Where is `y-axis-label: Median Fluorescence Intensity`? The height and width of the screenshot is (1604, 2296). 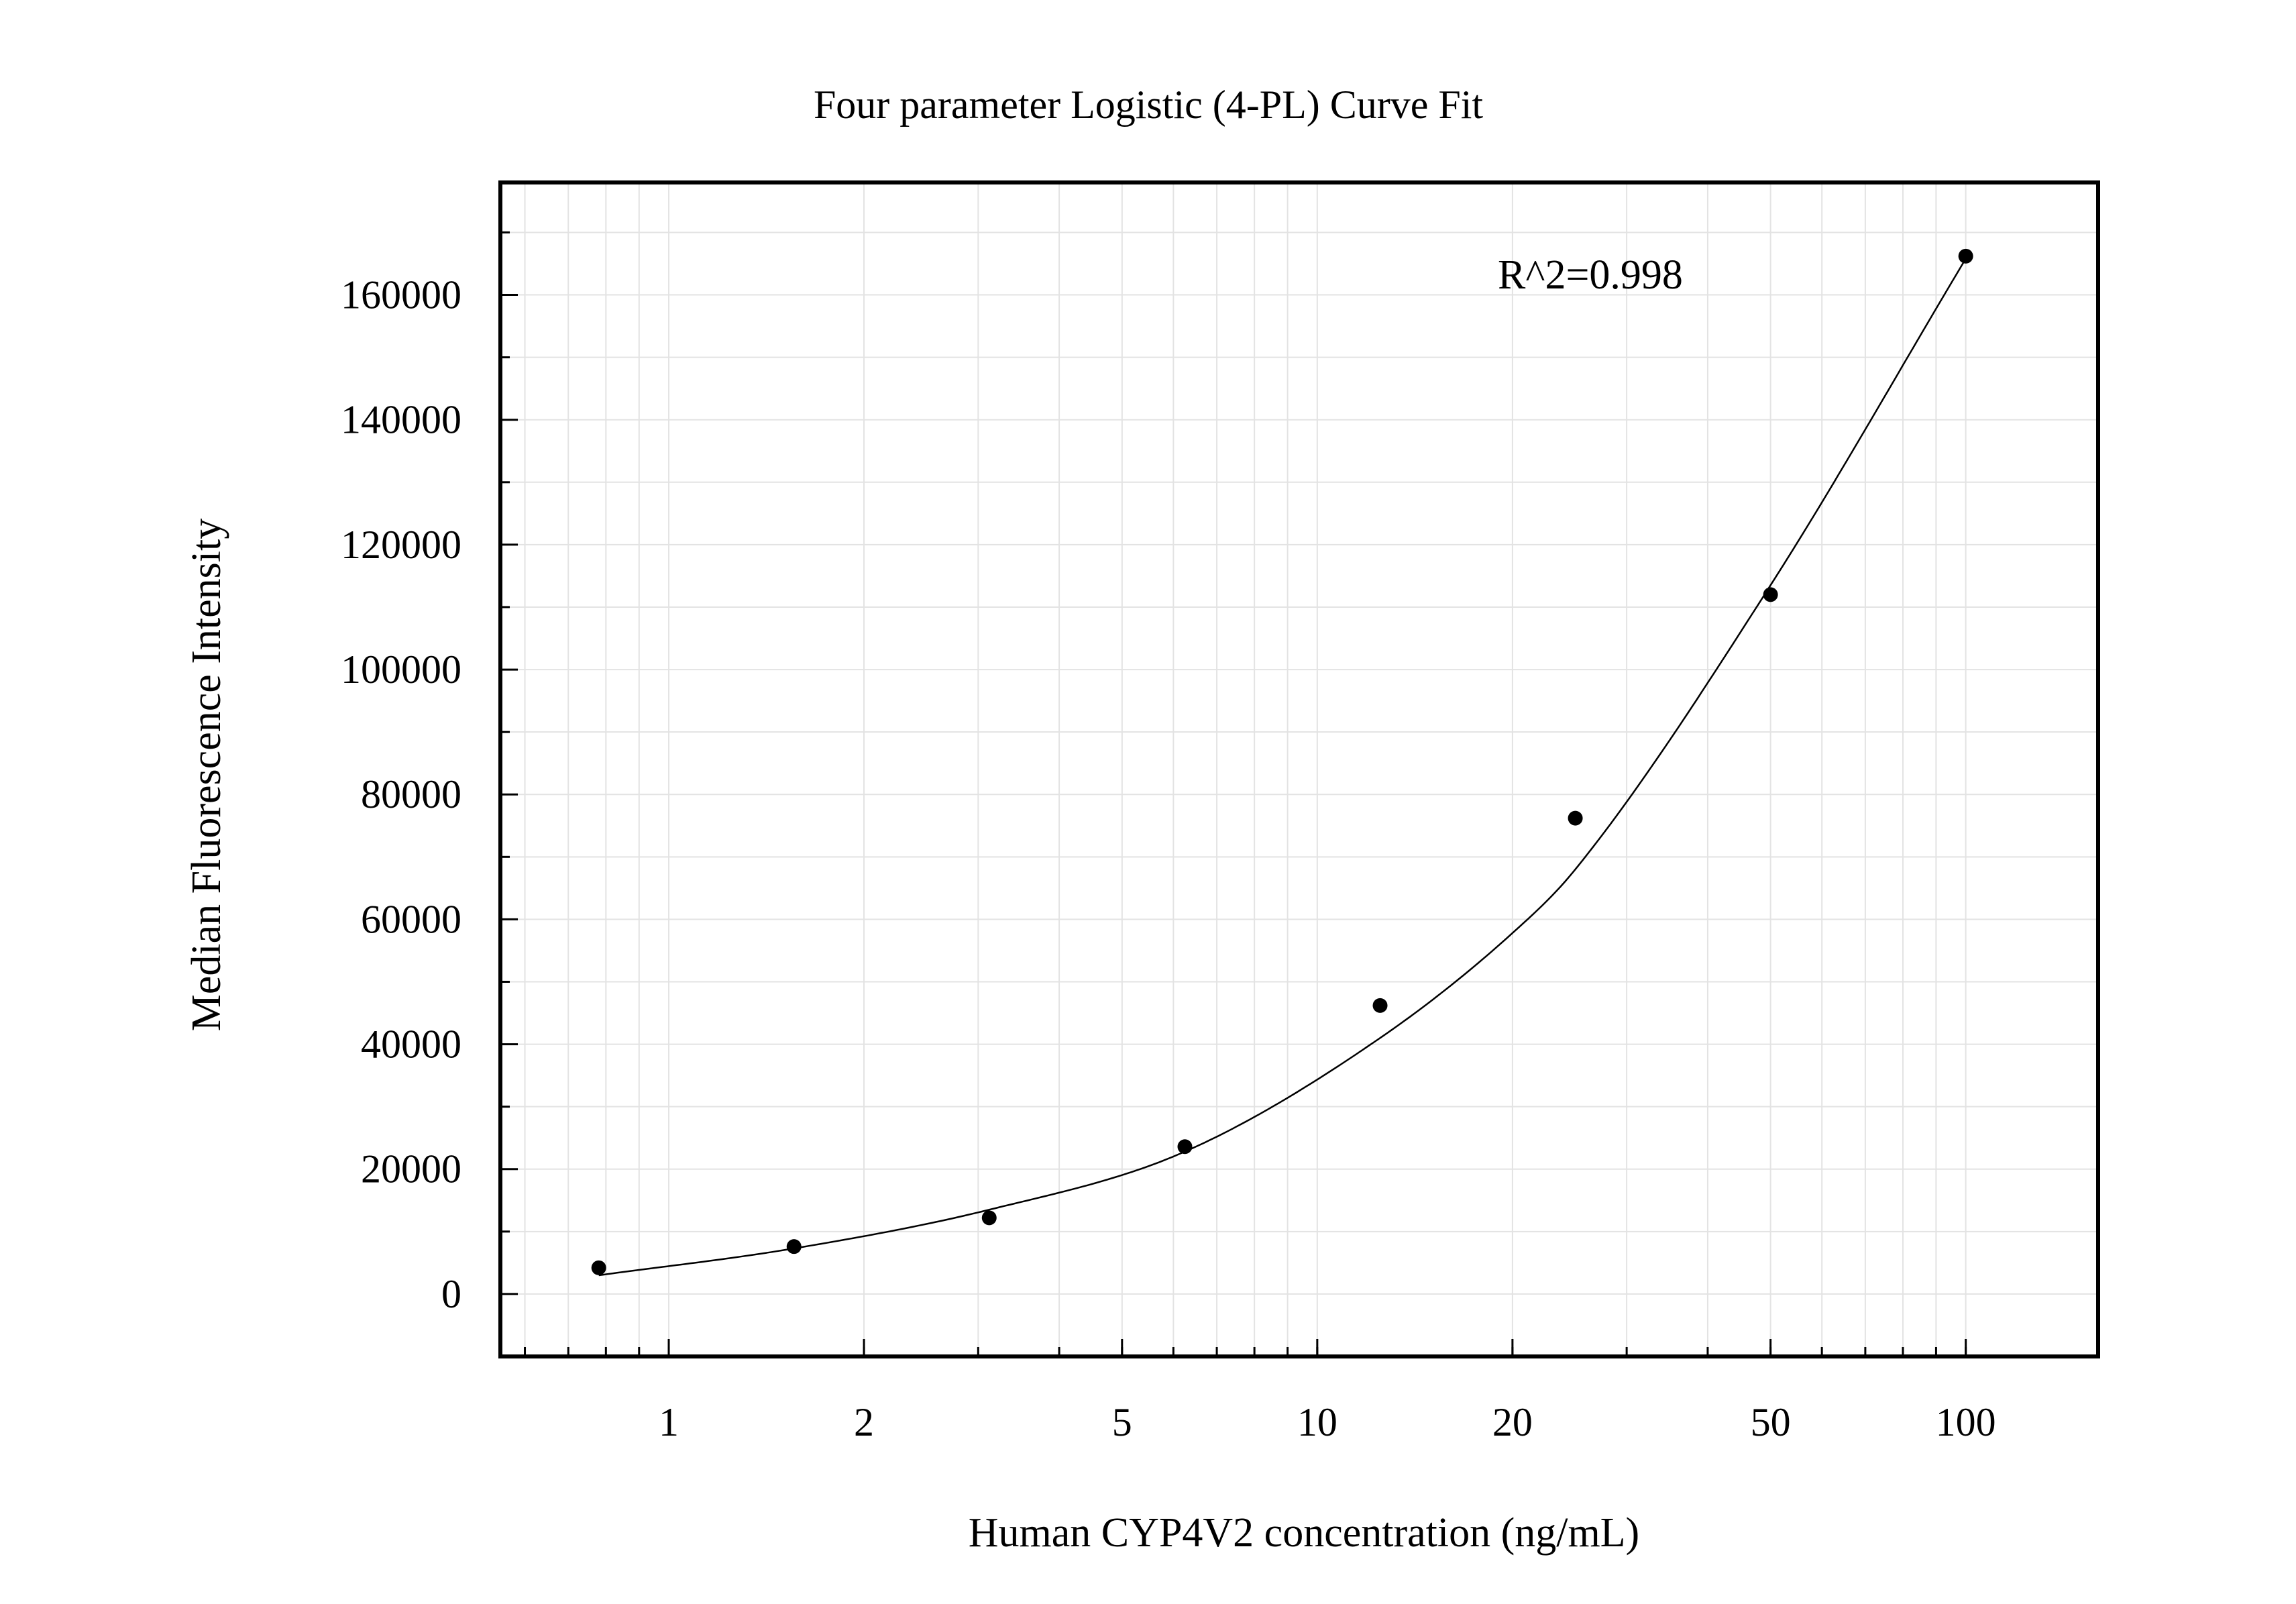 y-axis-label: Median Fluorescence Intensity is located at coordinates (206, 775).